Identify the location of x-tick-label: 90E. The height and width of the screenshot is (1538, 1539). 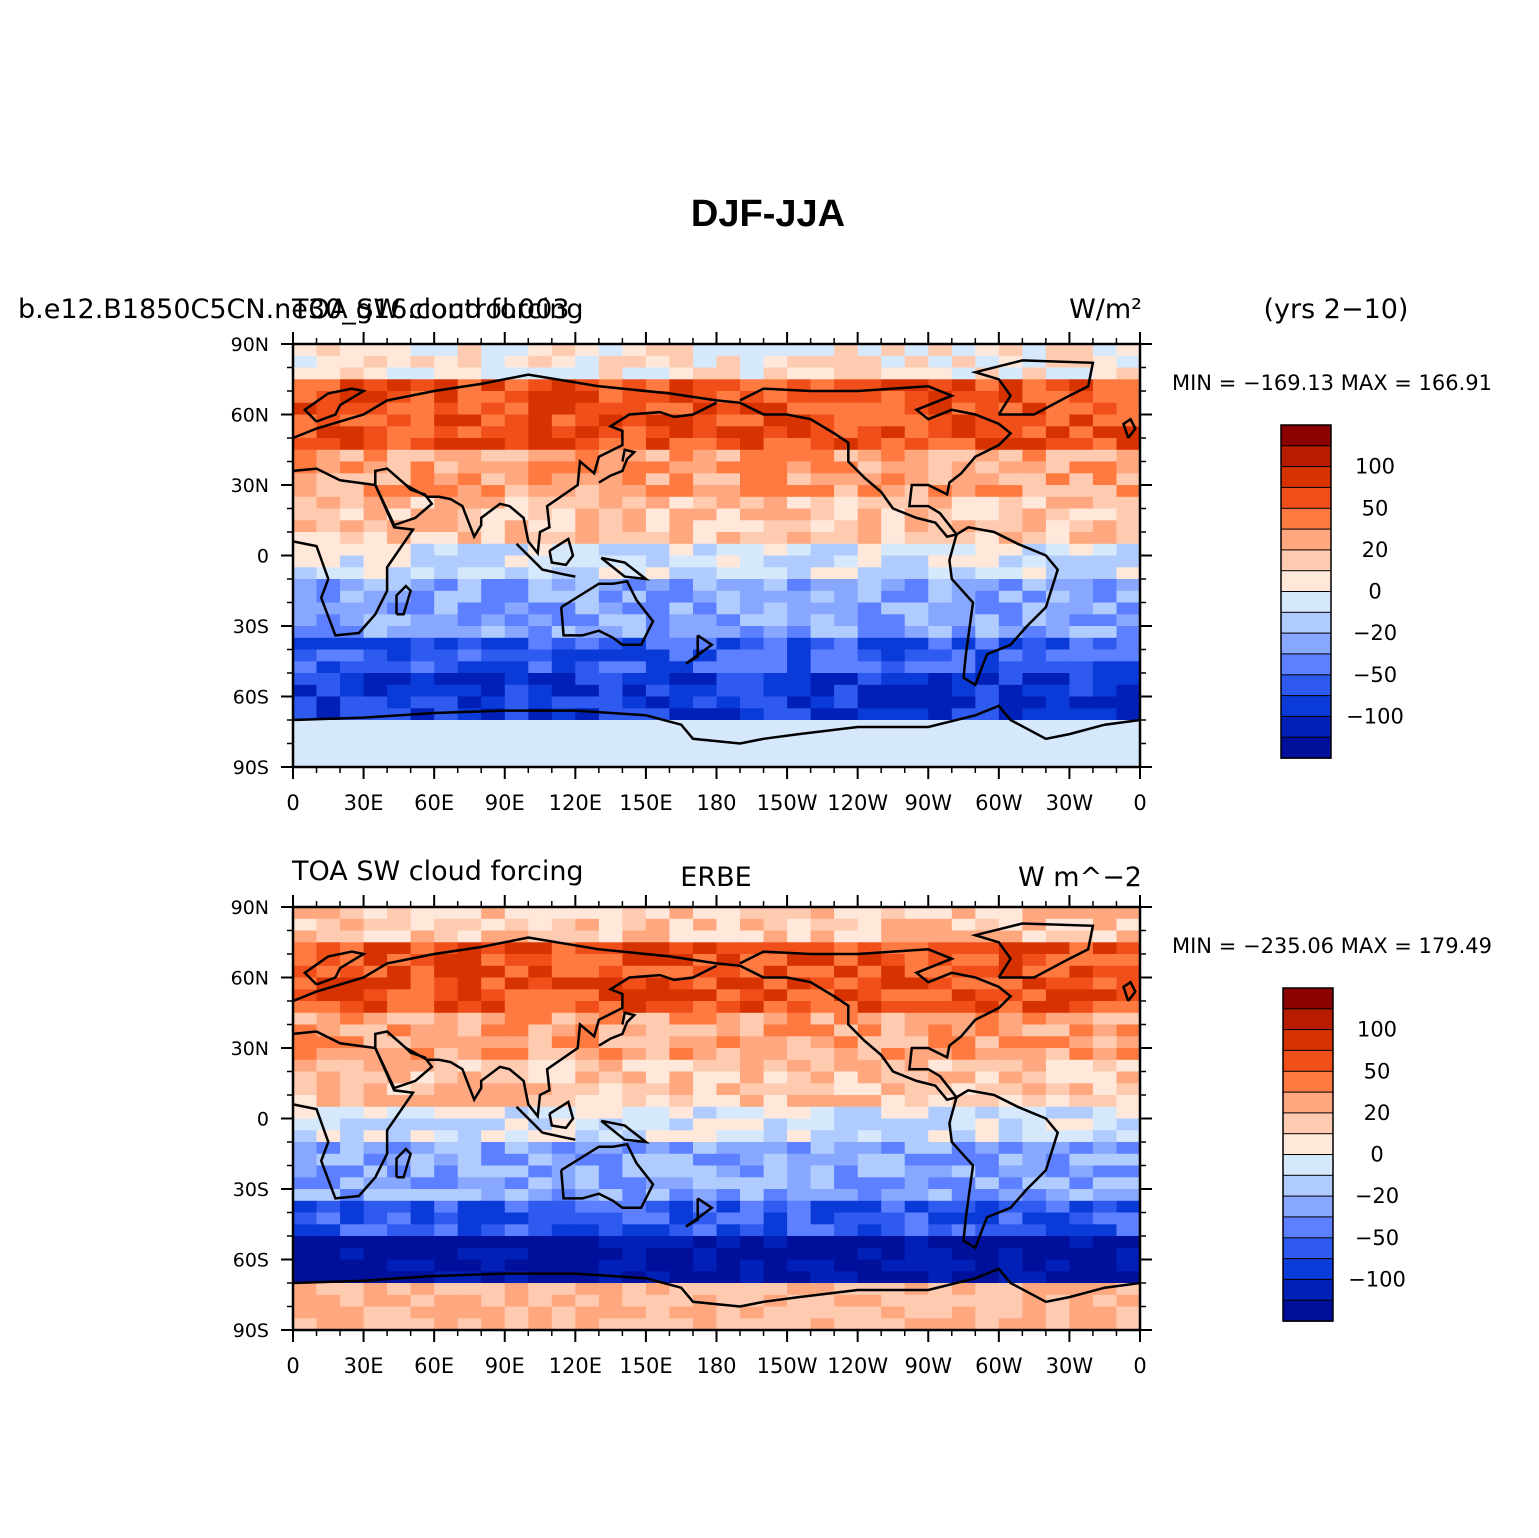
(505, 803).